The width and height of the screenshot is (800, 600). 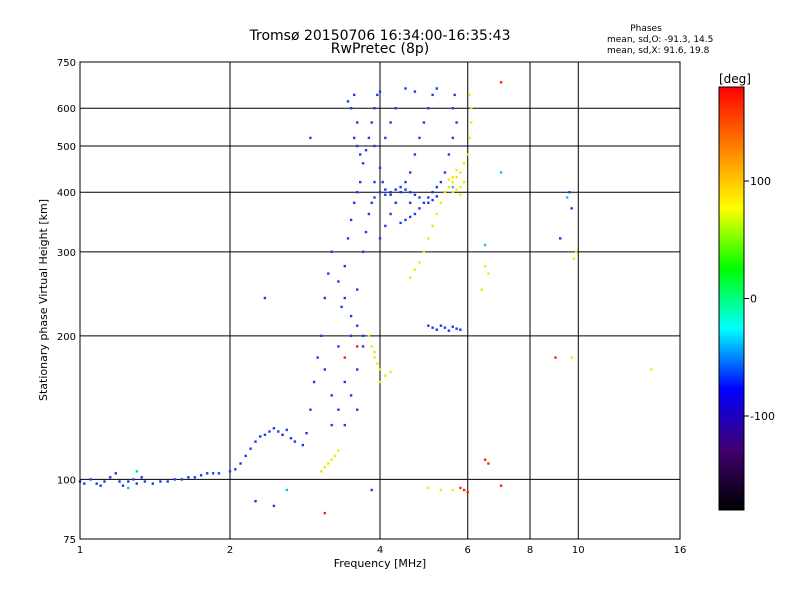 What do you see at coordinates (66, 480) in the screenshot?
I see `y-tick-label: 100` at bounding box center [66, 480].